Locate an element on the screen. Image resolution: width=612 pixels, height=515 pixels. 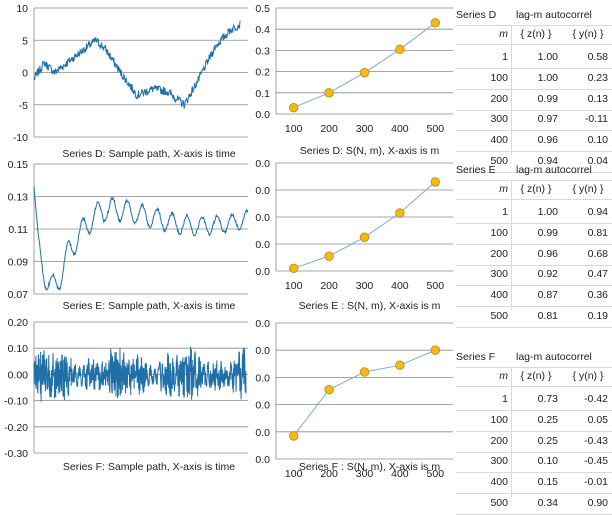
y-tick-label: 0 is located at coordinates (25, 74).